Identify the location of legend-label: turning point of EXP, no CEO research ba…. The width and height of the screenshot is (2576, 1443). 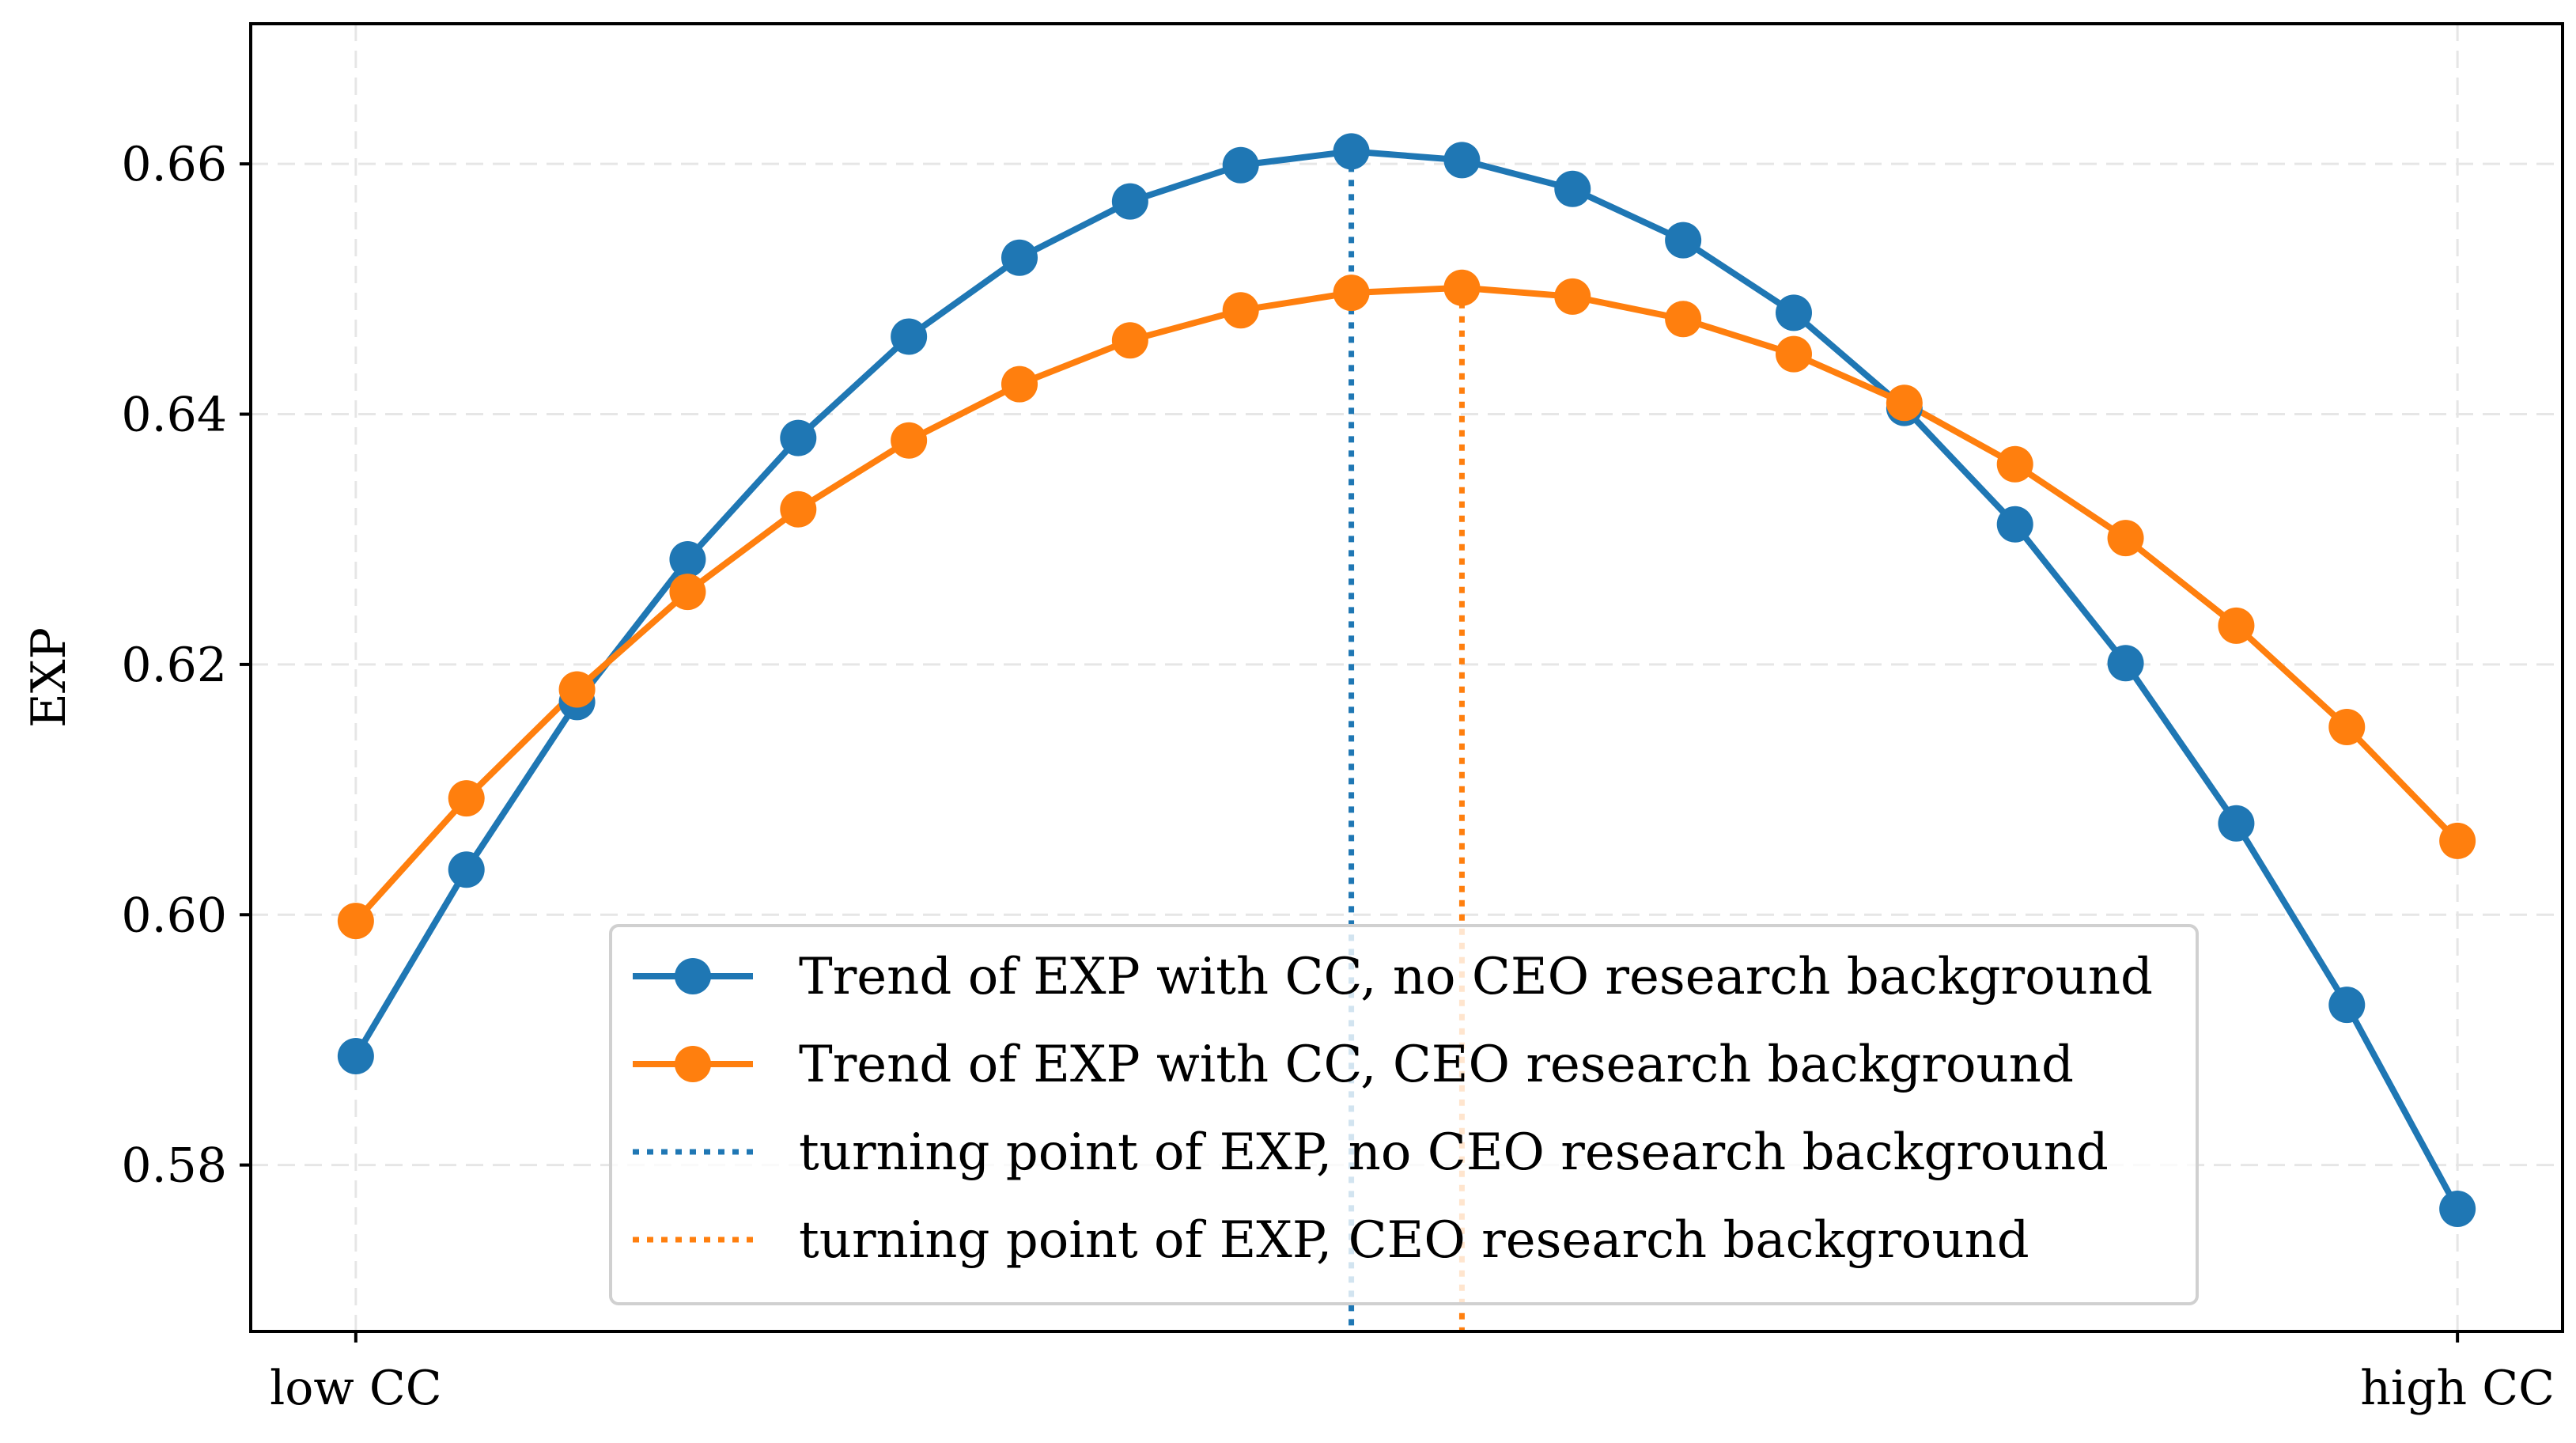
(1454, 1152).